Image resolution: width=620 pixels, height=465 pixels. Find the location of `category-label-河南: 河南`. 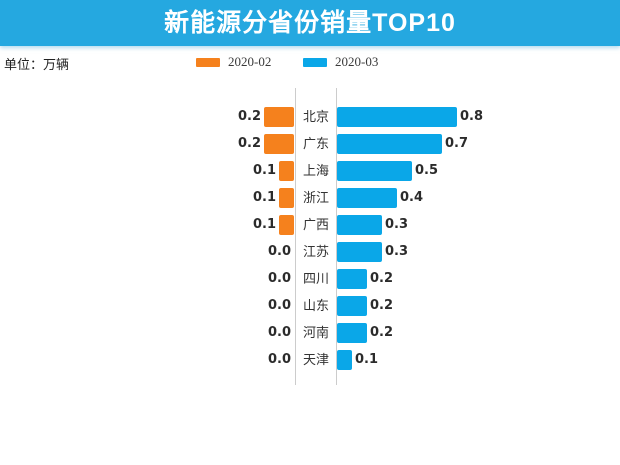

category-label-河南: 河南 is located at coordinates (315, 332).